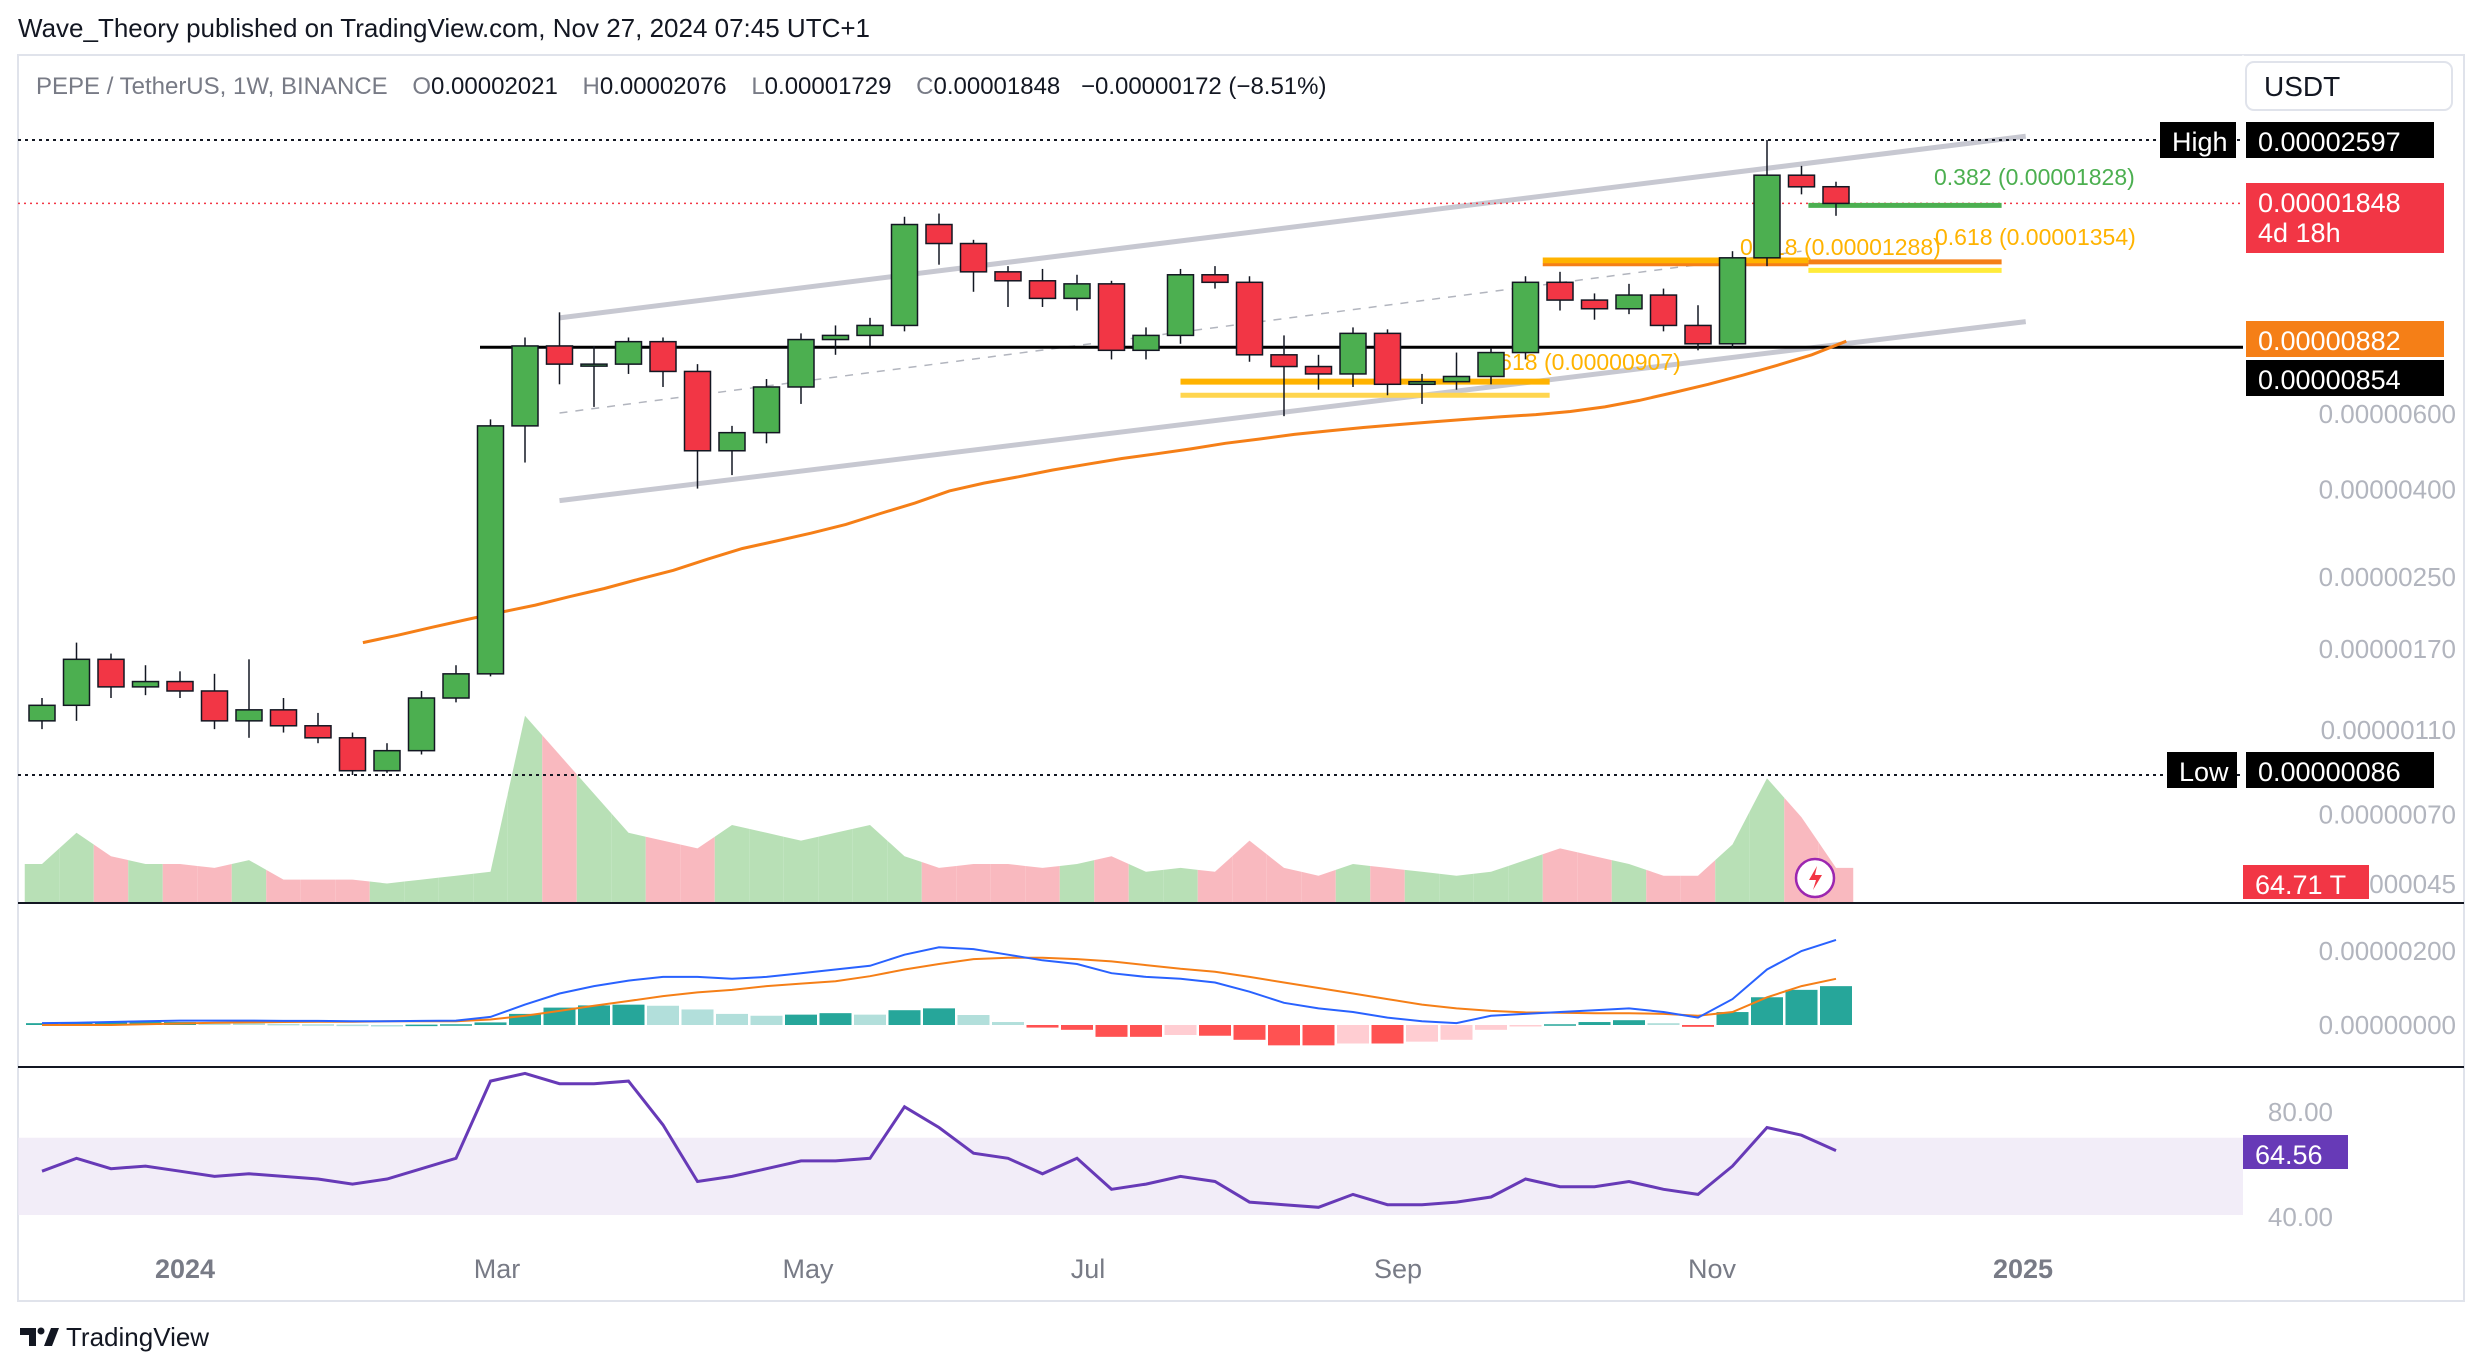 This screenshot has height=1372, width=2482. What do you see at coordinates (939, 1140) in the screenshot?
I see `rsi-line` at bounding box center [939, 1140].